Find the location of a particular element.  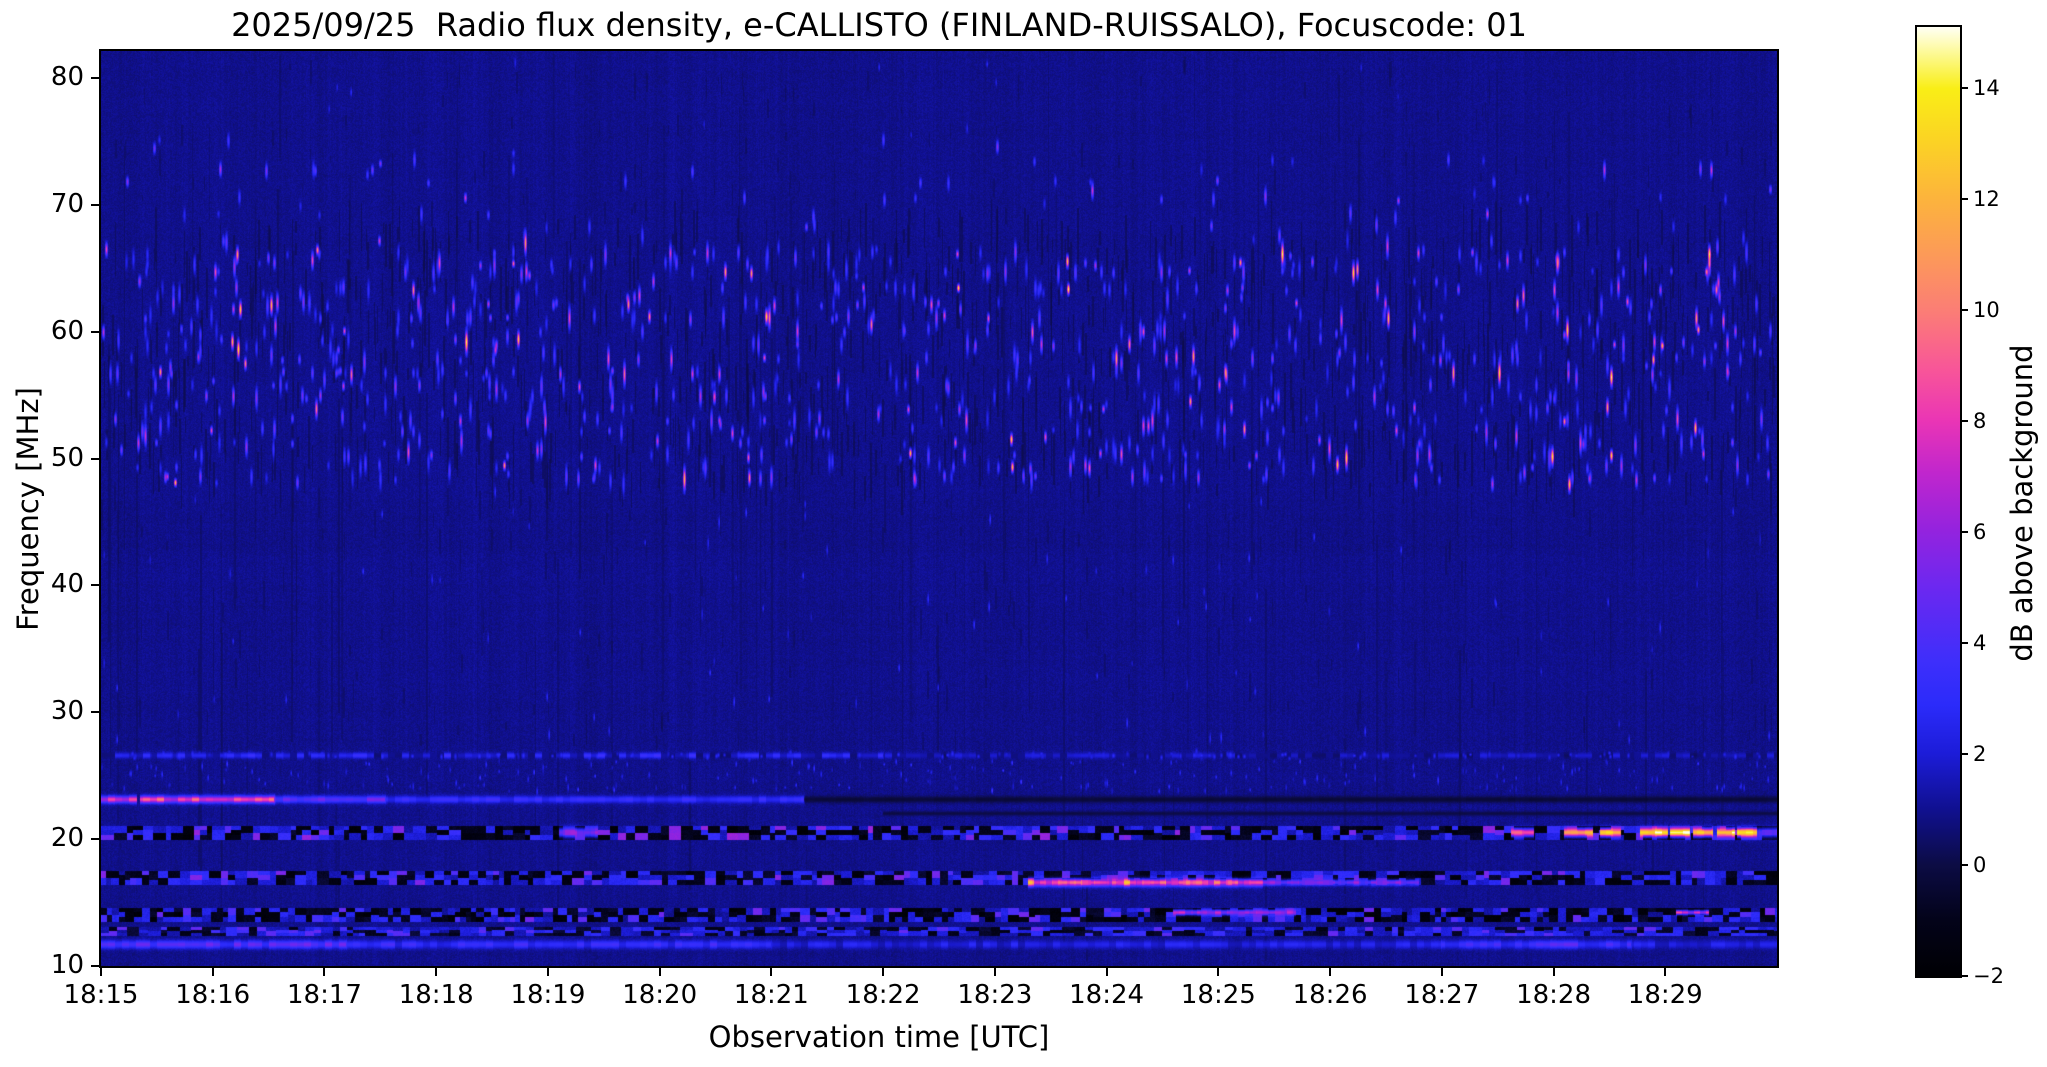

colorbar-tick-label: 4 is located at coordinates (1980, 643).